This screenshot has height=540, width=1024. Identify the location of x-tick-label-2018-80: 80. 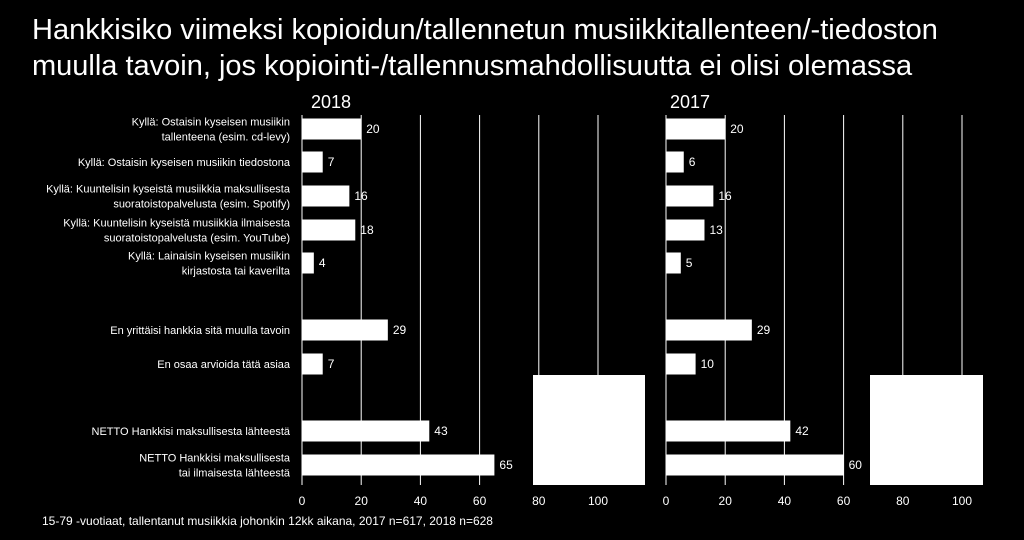
(539, 501).